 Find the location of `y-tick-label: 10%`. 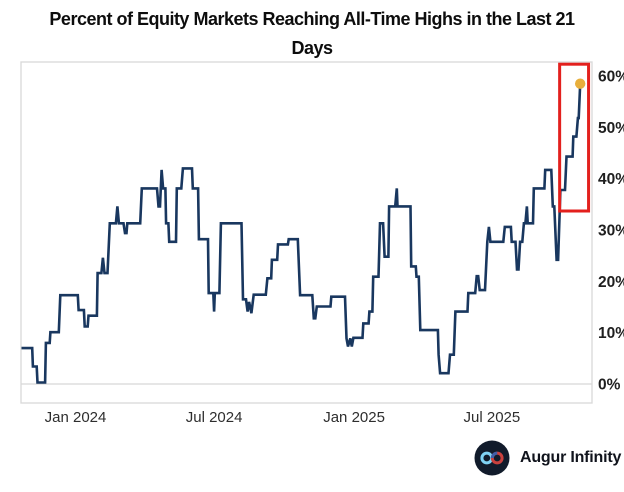

y-tick-label: 10% is located at coordinates (611, 333).